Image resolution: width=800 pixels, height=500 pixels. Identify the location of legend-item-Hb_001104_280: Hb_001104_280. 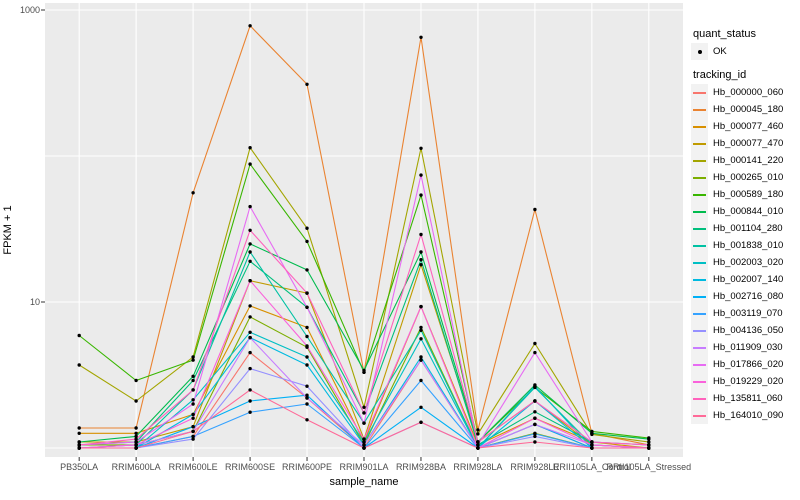
(745, 228).